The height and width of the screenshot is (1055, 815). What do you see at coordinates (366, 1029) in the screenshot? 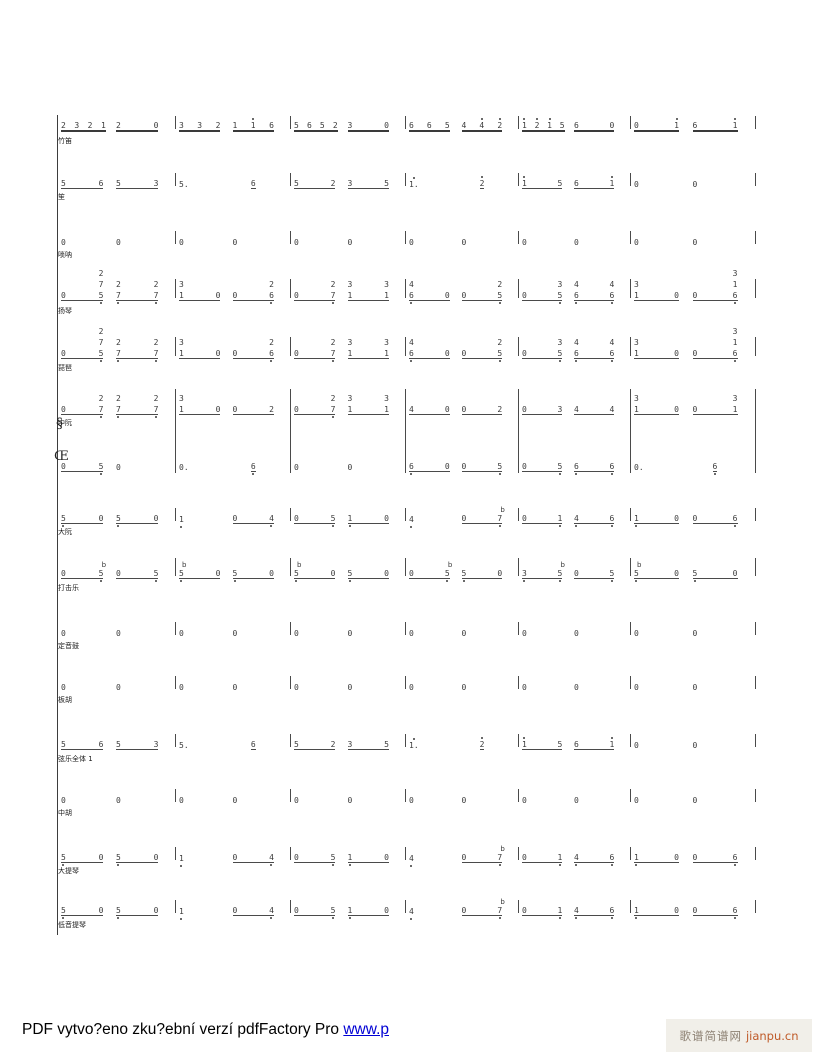
I see `pdffactory-link: www.p` at bounding box center [366, 1029].